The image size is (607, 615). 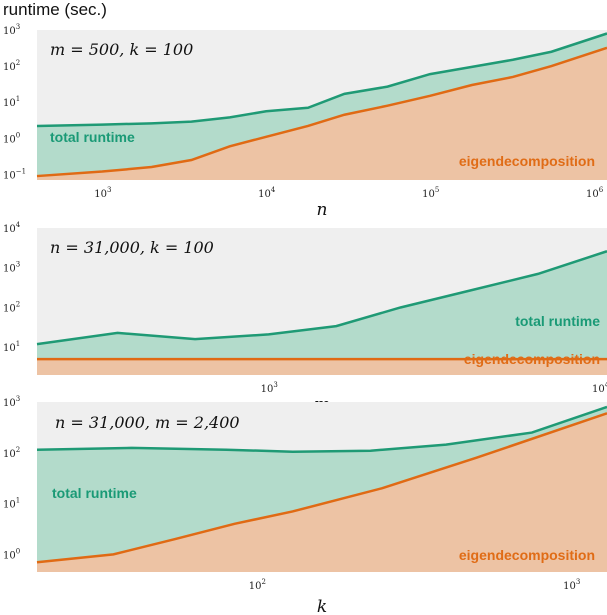 What do you see at coordinates (257, 585) in the screenshot?
I see `x-tick-label: 10²` at bounding box center [257, 585].